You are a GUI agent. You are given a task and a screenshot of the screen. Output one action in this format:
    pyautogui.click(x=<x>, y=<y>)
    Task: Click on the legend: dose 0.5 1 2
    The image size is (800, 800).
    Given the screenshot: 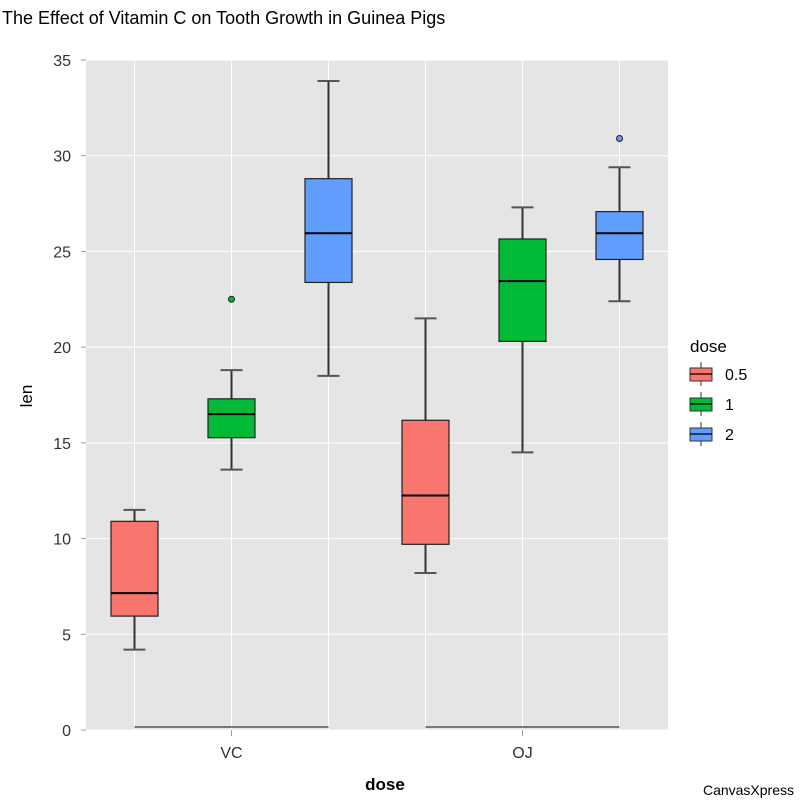 What is the action you would take?
    pyautogui.click(x=718, y=391)
    